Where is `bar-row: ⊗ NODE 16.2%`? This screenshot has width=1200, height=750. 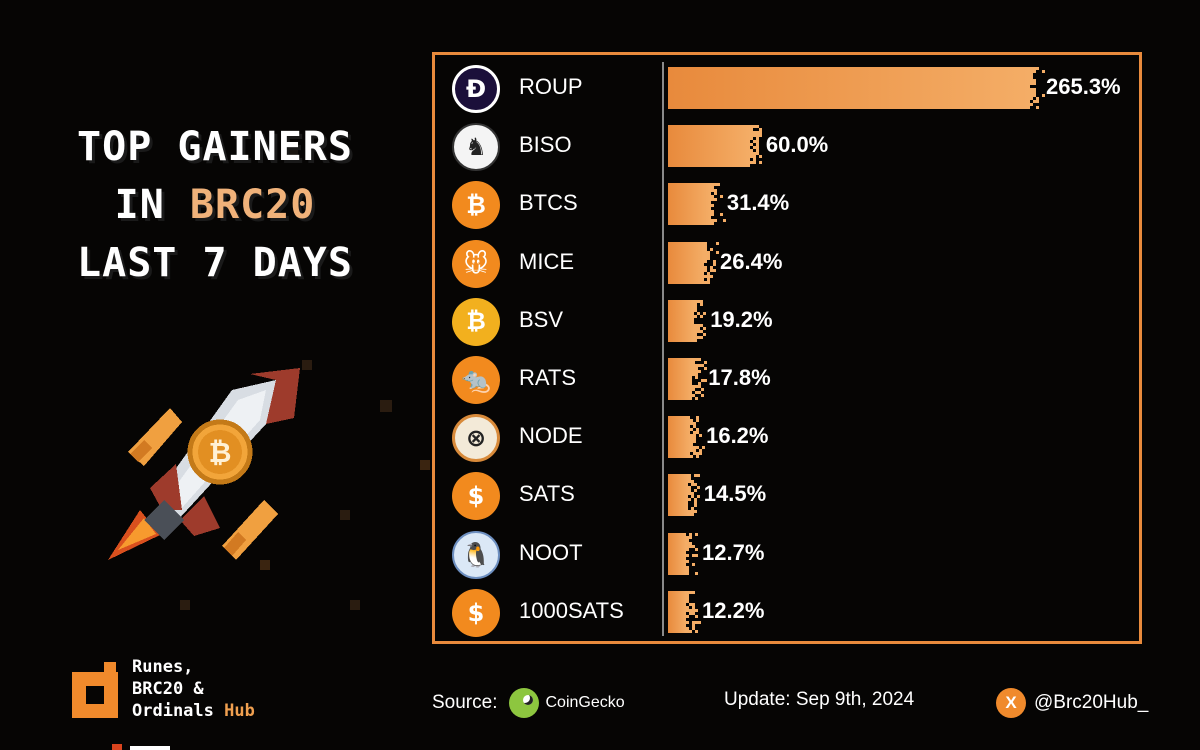 bar-row: ⊗ NODE 16.2% is located at coordinates (790, 437).